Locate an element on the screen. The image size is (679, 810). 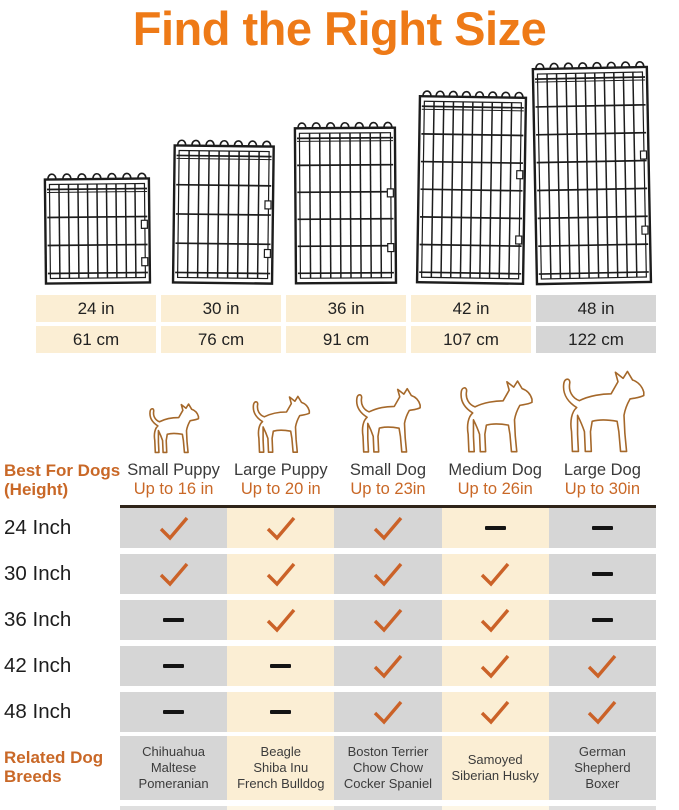
page-title: Find the Right Size is located at coordinates (339, 28).